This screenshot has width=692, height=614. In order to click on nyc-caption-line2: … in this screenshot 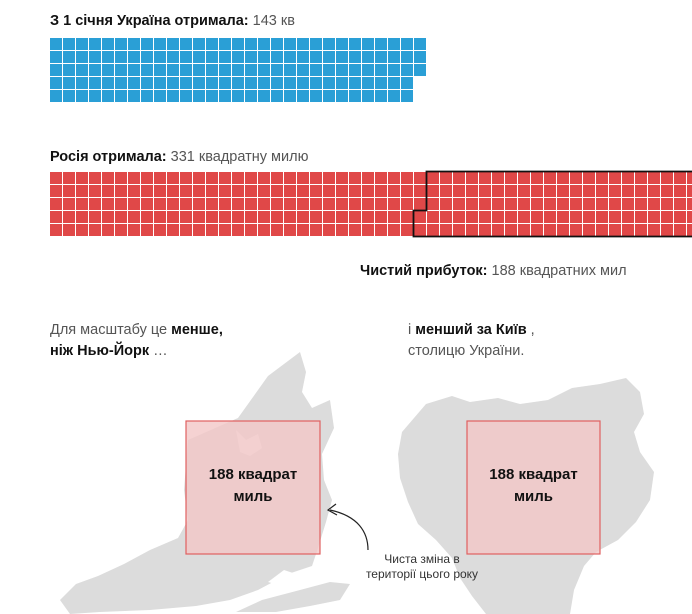, I will do `click(160, 351)`.